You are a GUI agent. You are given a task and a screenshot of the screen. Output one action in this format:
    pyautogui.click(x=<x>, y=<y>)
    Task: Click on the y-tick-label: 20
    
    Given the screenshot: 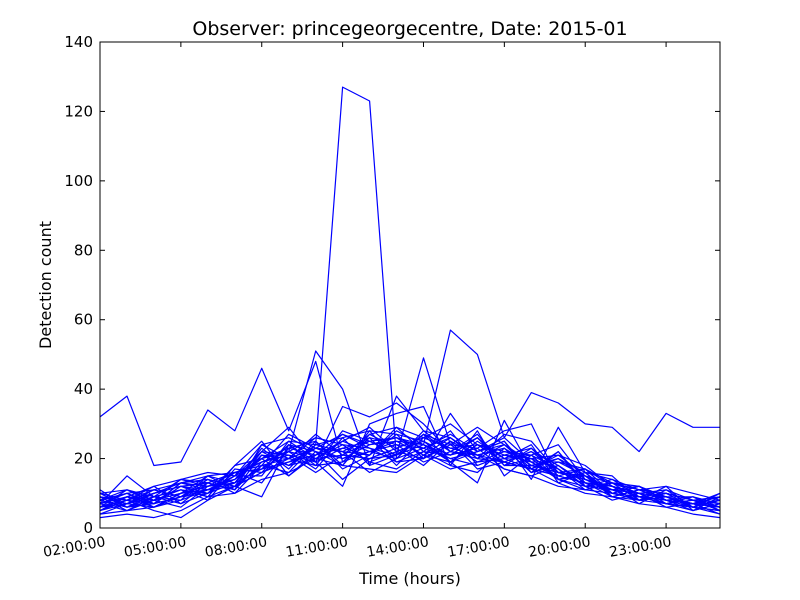 What is the action you would take?
    pyautogui.click(x=83, y=459)
    